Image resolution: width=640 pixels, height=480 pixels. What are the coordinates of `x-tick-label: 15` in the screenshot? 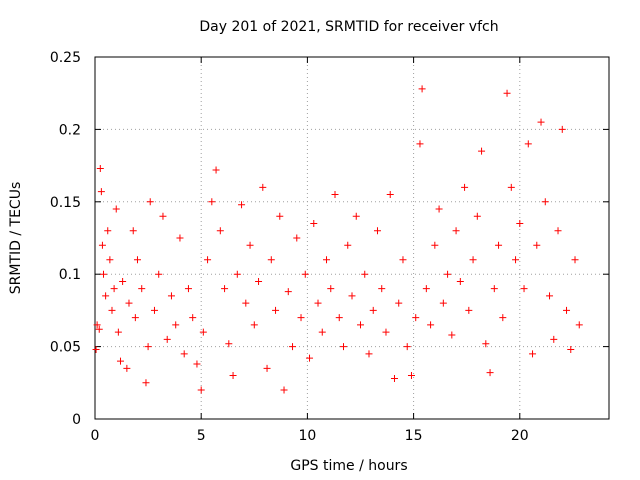 It's located at (414, 436).